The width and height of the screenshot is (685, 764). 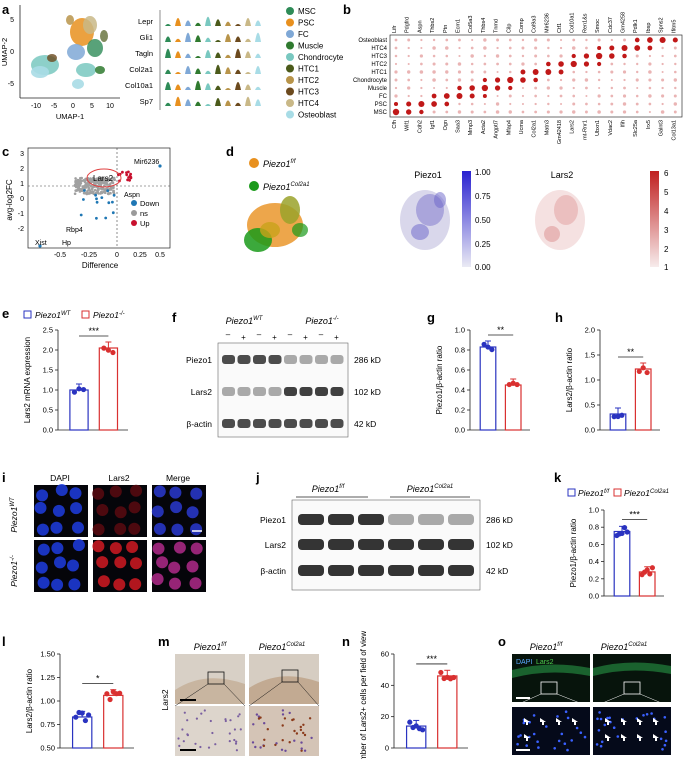 What do you see at coordinates (228, 334) in the screenshot?
I see `treatment-sign: –` at bounding box center [228, 334].